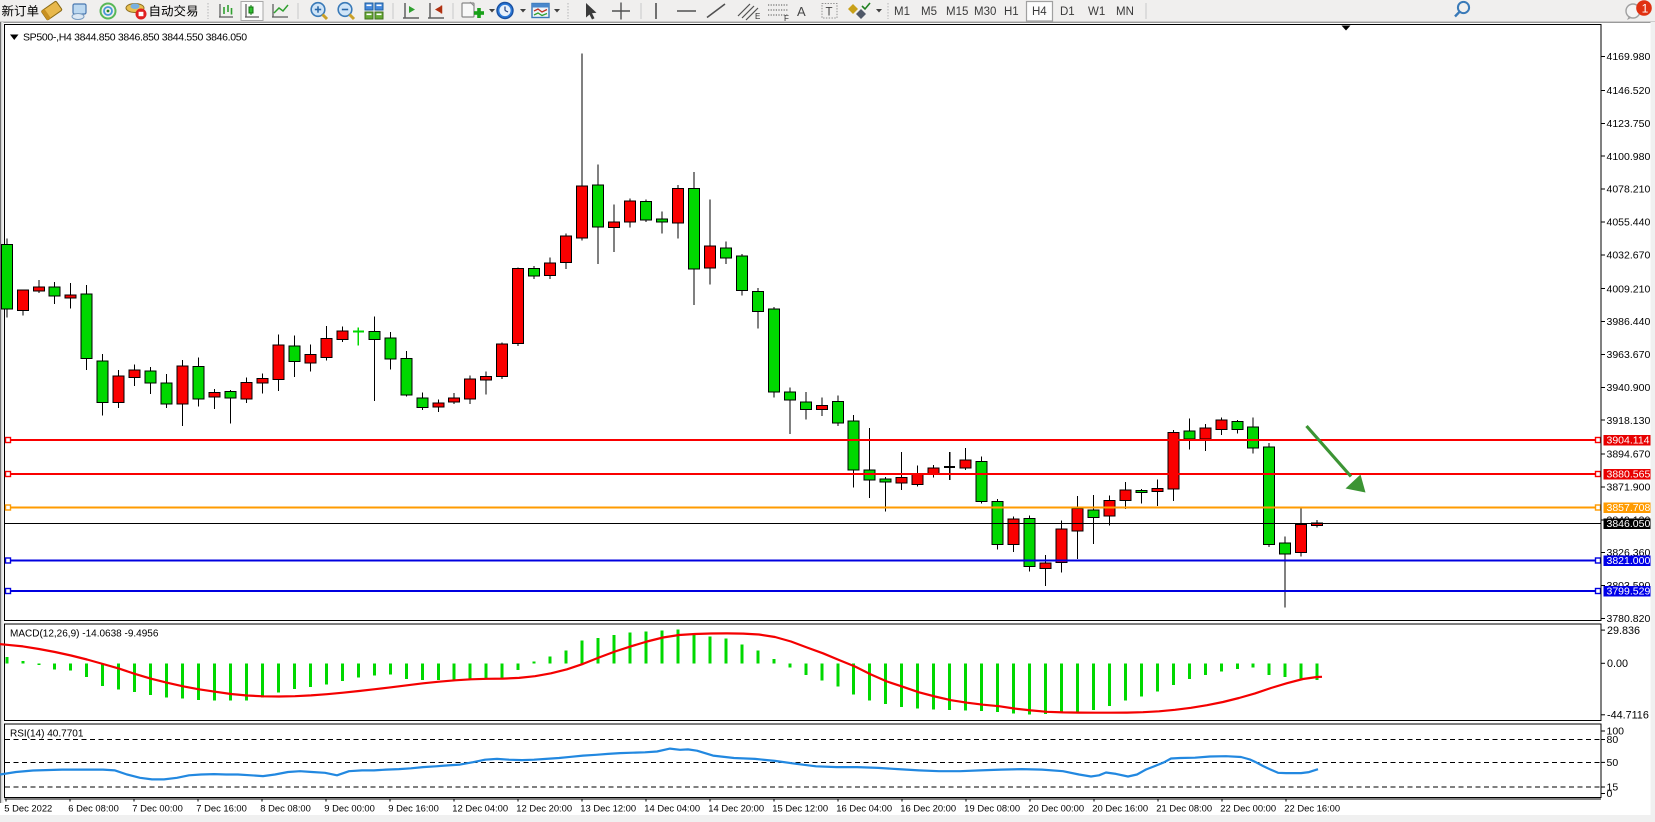 The width and height of the screenshot is (1655, 822). What do you see at coordinates (985, 12) in the screenshot?
I see `svg-text: M30` at bounding box center [985, 12].